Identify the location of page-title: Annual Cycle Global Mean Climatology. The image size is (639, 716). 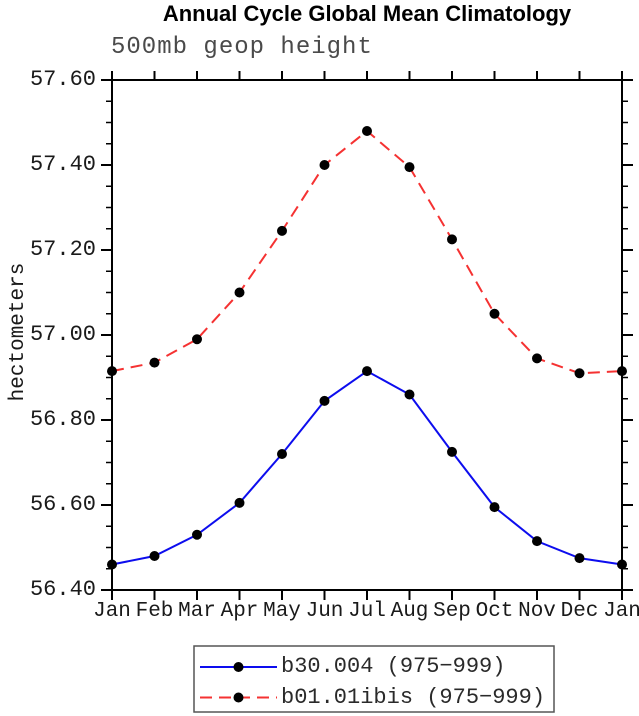
(367, 13).